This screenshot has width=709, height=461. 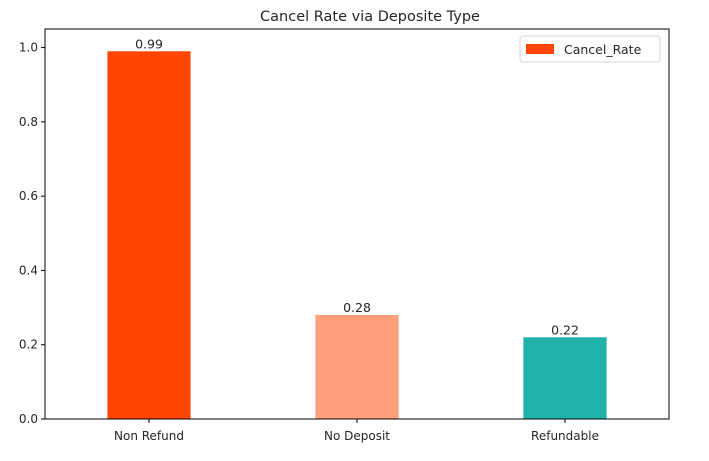 I want to click on legend-swatch, so click(x=540, y=49).